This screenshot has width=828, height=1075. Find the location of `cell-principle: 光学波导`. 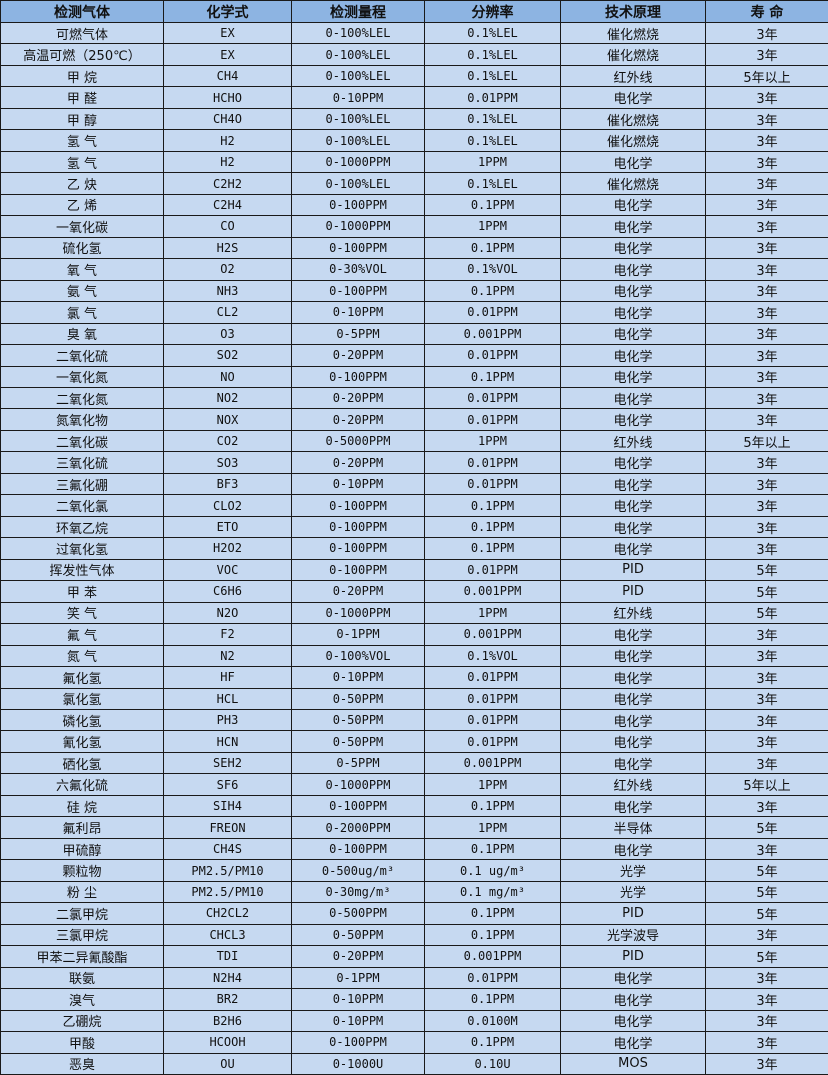

cell-principle: 光学波导 is located at coordinates (633, 934).